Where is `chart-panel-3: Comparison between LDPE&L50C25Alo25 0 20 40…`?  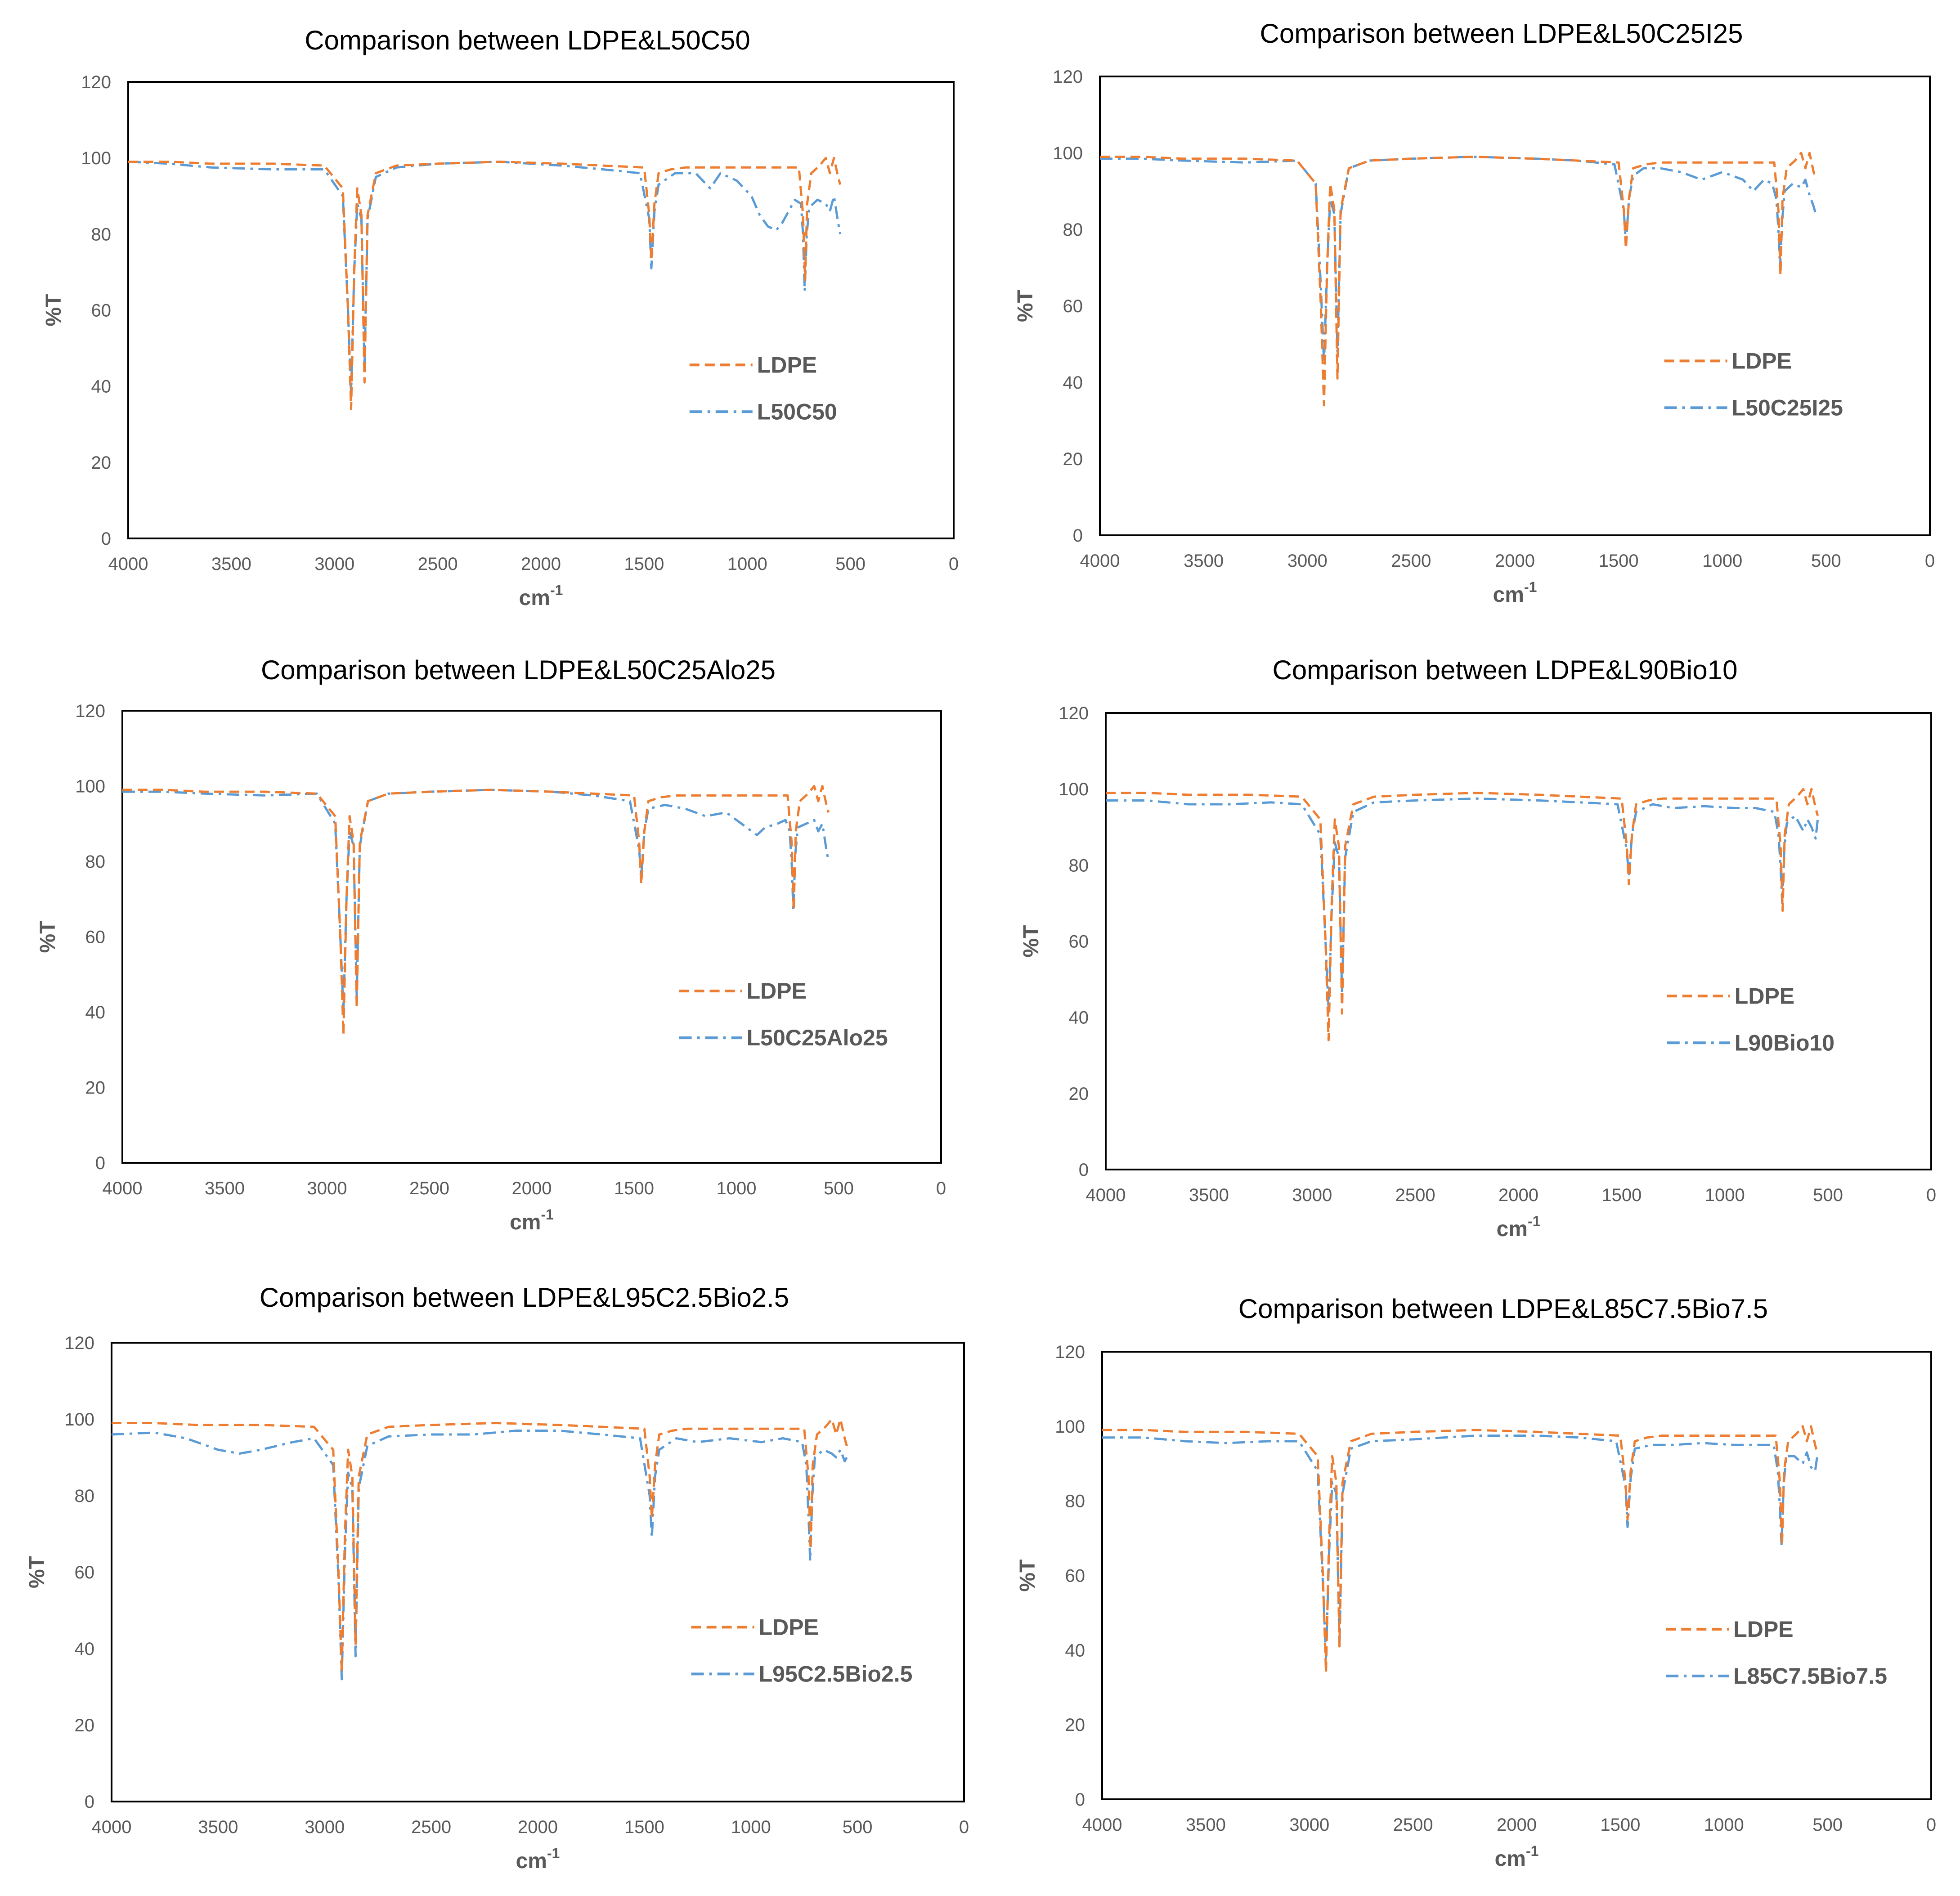 chart-panel-3: Comparison between LDPE&L50C25Alo25 0 20 40… is located at coordinates (491, 944).